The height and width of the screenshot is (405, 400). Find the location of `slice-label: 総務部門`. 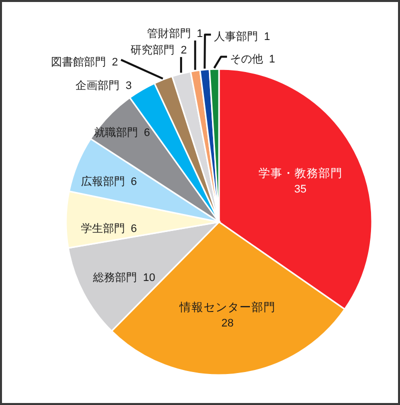

slice-label: 総務部門 is located at coordinates (115, 277).